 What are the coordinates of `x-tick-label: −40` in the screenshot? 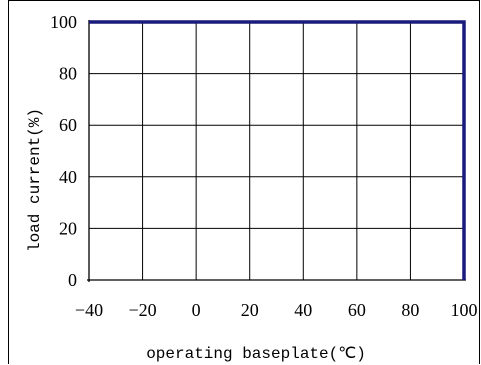 It's located at (89, 310).